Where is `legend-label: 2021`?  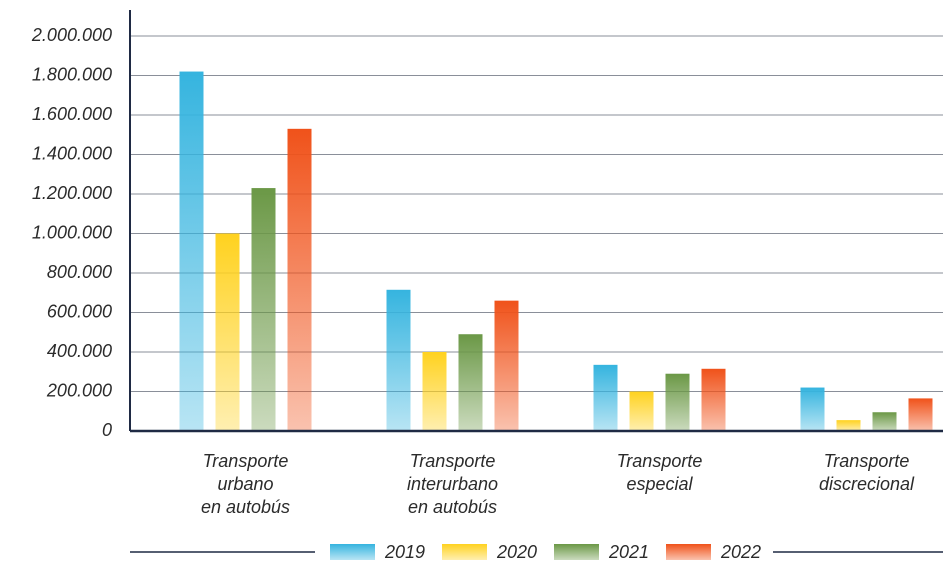 legend-label: 2021 is located at coordinates (628, 552).